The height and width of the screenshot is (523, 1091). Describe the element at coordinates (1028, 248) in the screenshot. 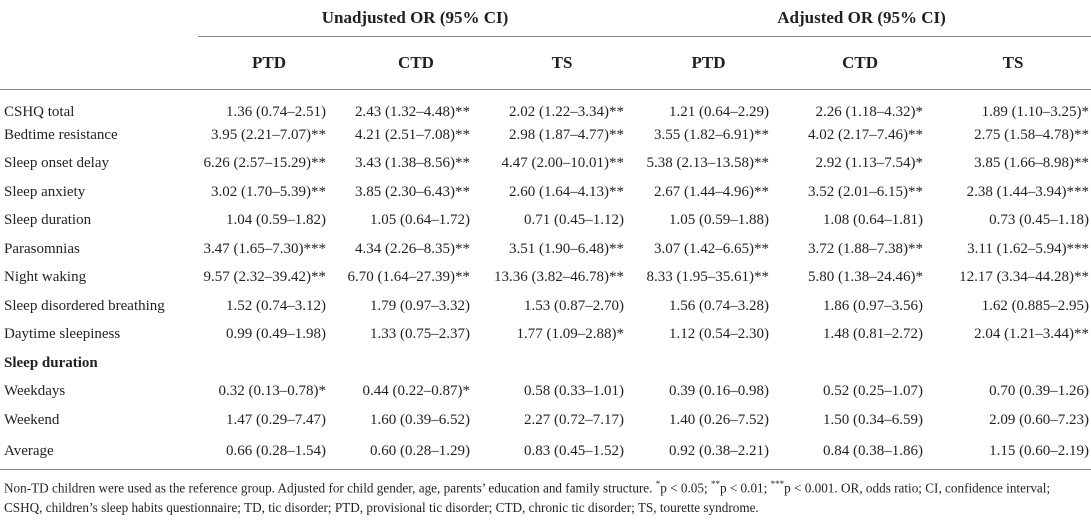

I see `or-value-cell: 3.11 (1.62–5.94)***` at that location.